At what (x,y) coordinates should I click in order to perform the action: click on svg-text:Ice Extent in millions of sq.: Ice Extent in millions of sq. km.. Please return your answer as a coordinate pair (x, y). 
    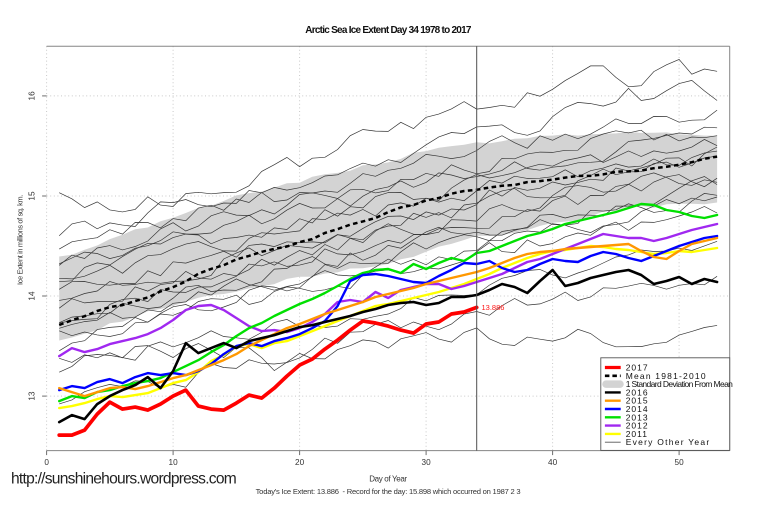
    Looking at the image, I should click on (20, 240).